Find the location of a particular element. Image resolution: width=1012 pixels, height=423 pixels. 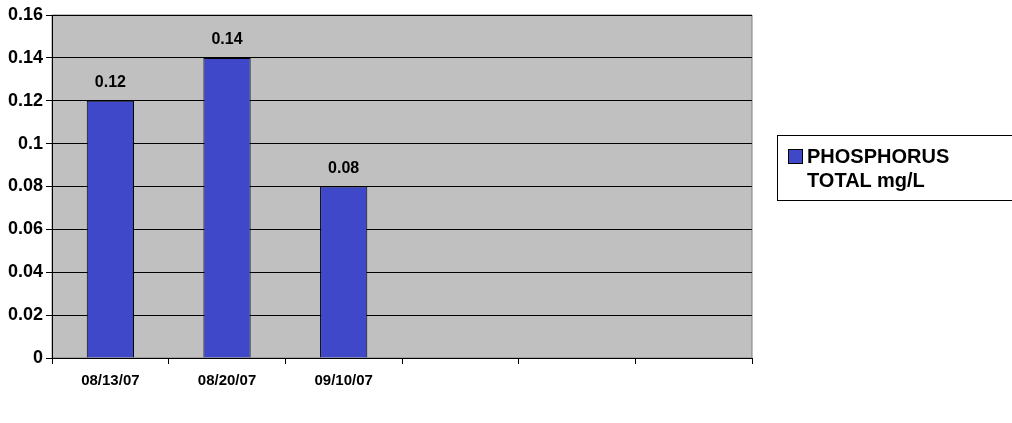

x-tick-label: 09/10/07 is located at coordinates (343, 380).